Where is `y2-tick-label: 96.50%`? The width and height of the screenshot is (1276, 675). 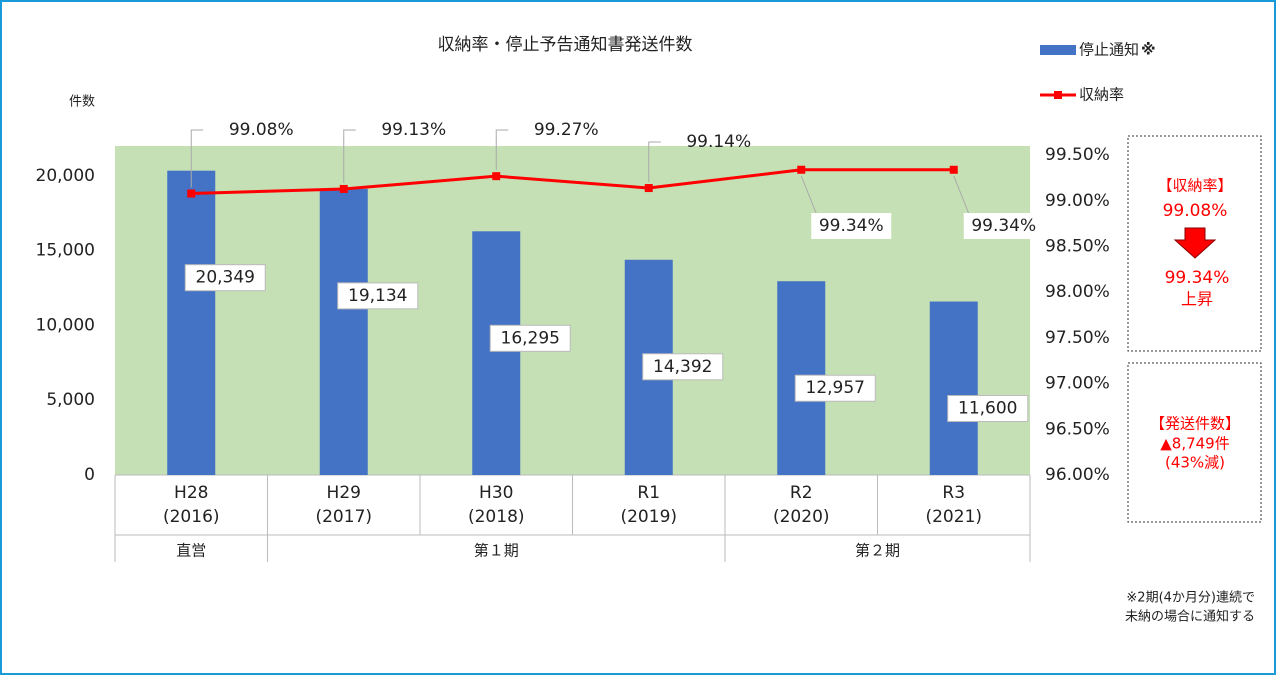 y2-tick-label: 96.50% is located at coordinates (1077, 429).